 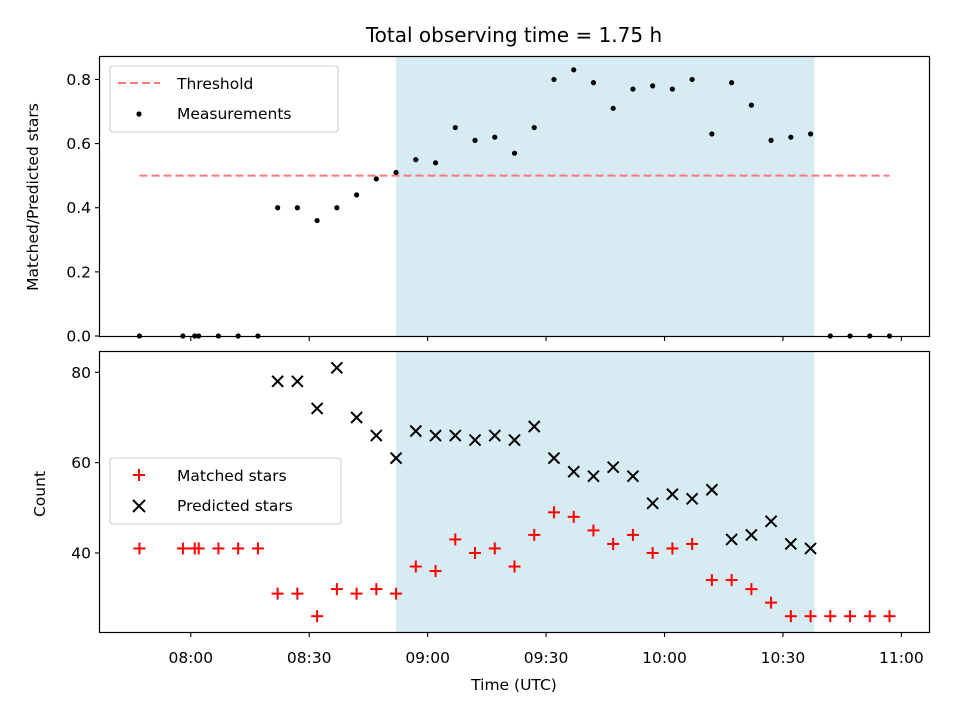 What do you see at coordinates (81, 553) in the screenshot?
I see `bottom-y-tick-label: 40` at bounding box center [81, 553].